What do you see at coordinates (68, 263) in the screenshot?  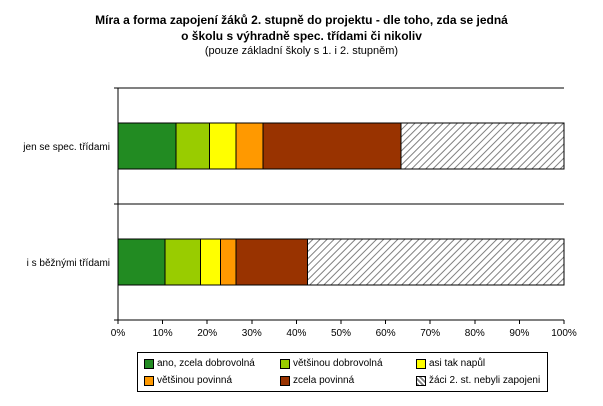 I see `category-label: i s běžnými třídami` at bounding box center [68, 263].